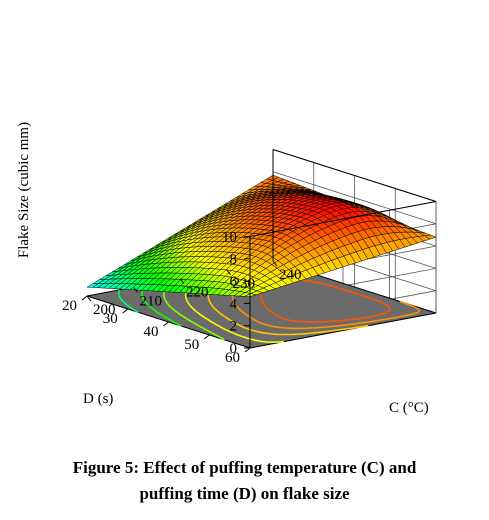  I want to click on y-axis-label: D (s), so click(98, 399).